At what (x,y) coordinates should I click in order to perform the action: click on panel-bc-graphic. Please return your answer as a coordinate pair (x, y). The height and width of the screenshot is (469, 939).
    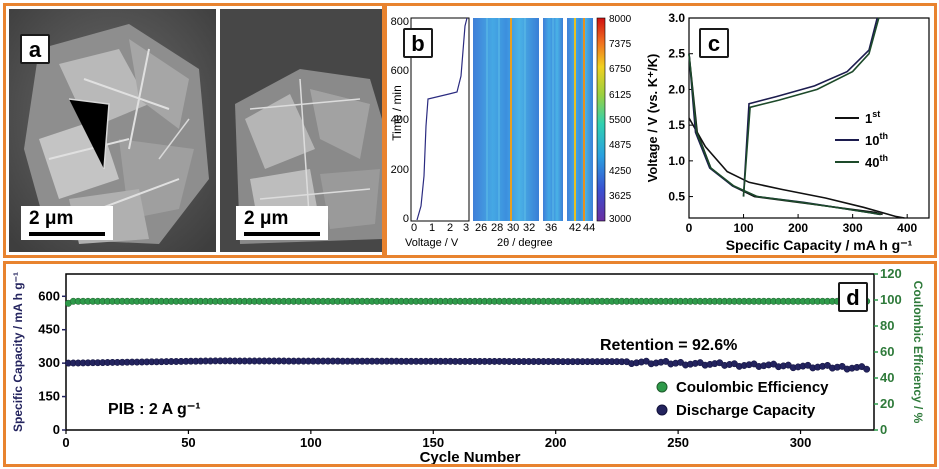
    Looking at the image, I should click on (508, 119).